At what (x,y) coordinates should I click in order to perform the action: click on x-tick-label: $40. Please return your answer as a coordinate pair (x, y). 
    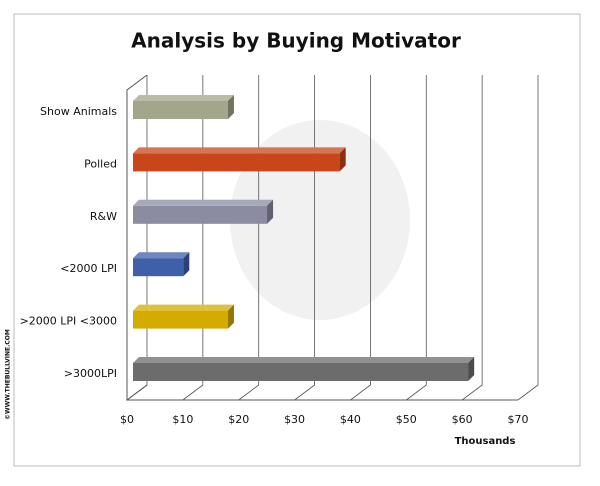
    Looking at the image, I should click on (350, 419).